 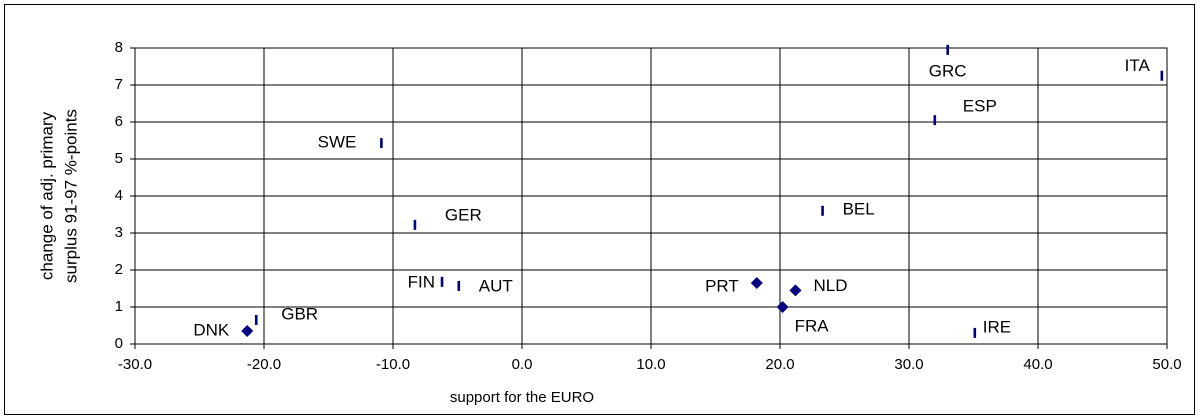 I want to click on y-axis-title: change of adj. primary, so click(x=46, y=195).